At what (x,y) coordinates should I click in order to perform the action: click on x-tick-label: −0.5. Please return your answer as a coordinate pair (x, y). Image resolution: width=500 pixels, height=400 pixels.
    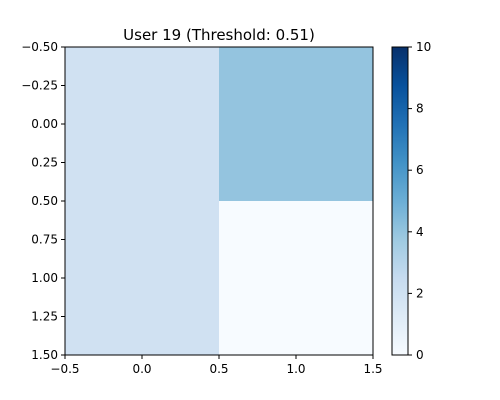
    Looking at the image, I should click on (64, 369).